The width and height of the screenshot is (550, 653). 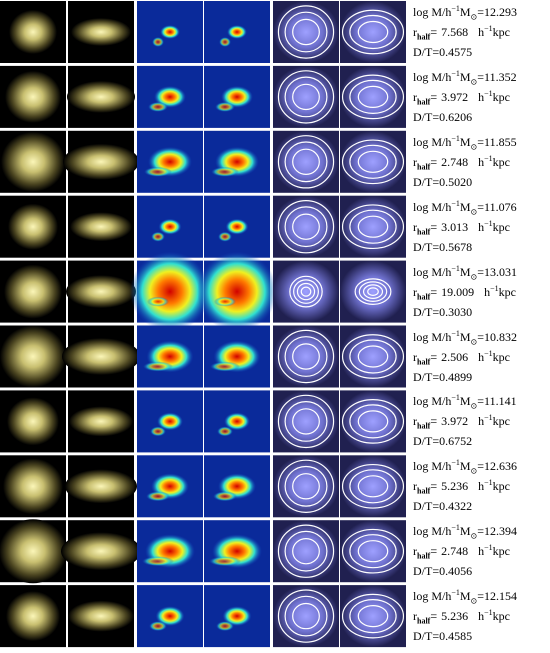 What do you see at coordinates (501, 12) in the screenshot?
I see `label-part: 12.293` at bounding box center [501, 12].